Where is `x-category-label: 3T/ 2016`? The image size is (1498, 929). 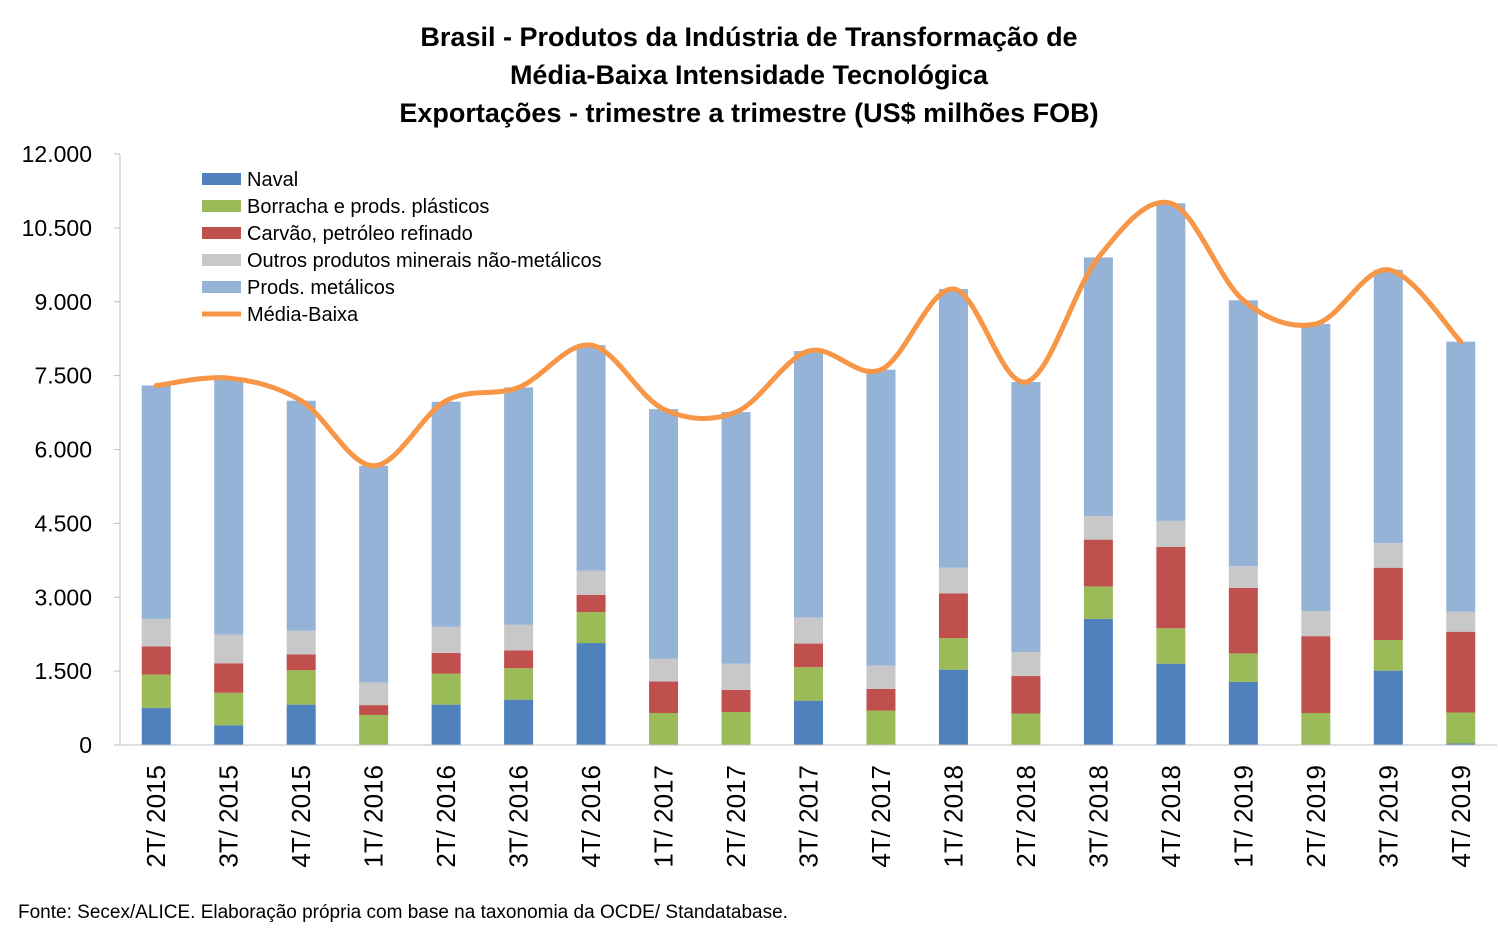
x-category-label: 3T/ 2016 is located at coordinates (519, 816).